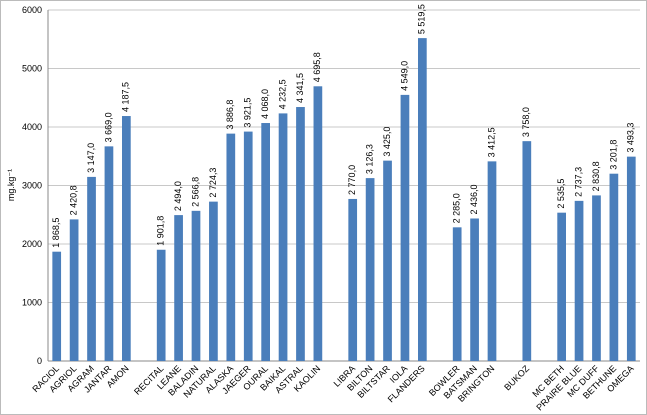 The height and width of the screenshot is (415, 647). Describe the element at coordinates (32, 69) in the screenshot. I see `y-tick-label: 5000` at that location.